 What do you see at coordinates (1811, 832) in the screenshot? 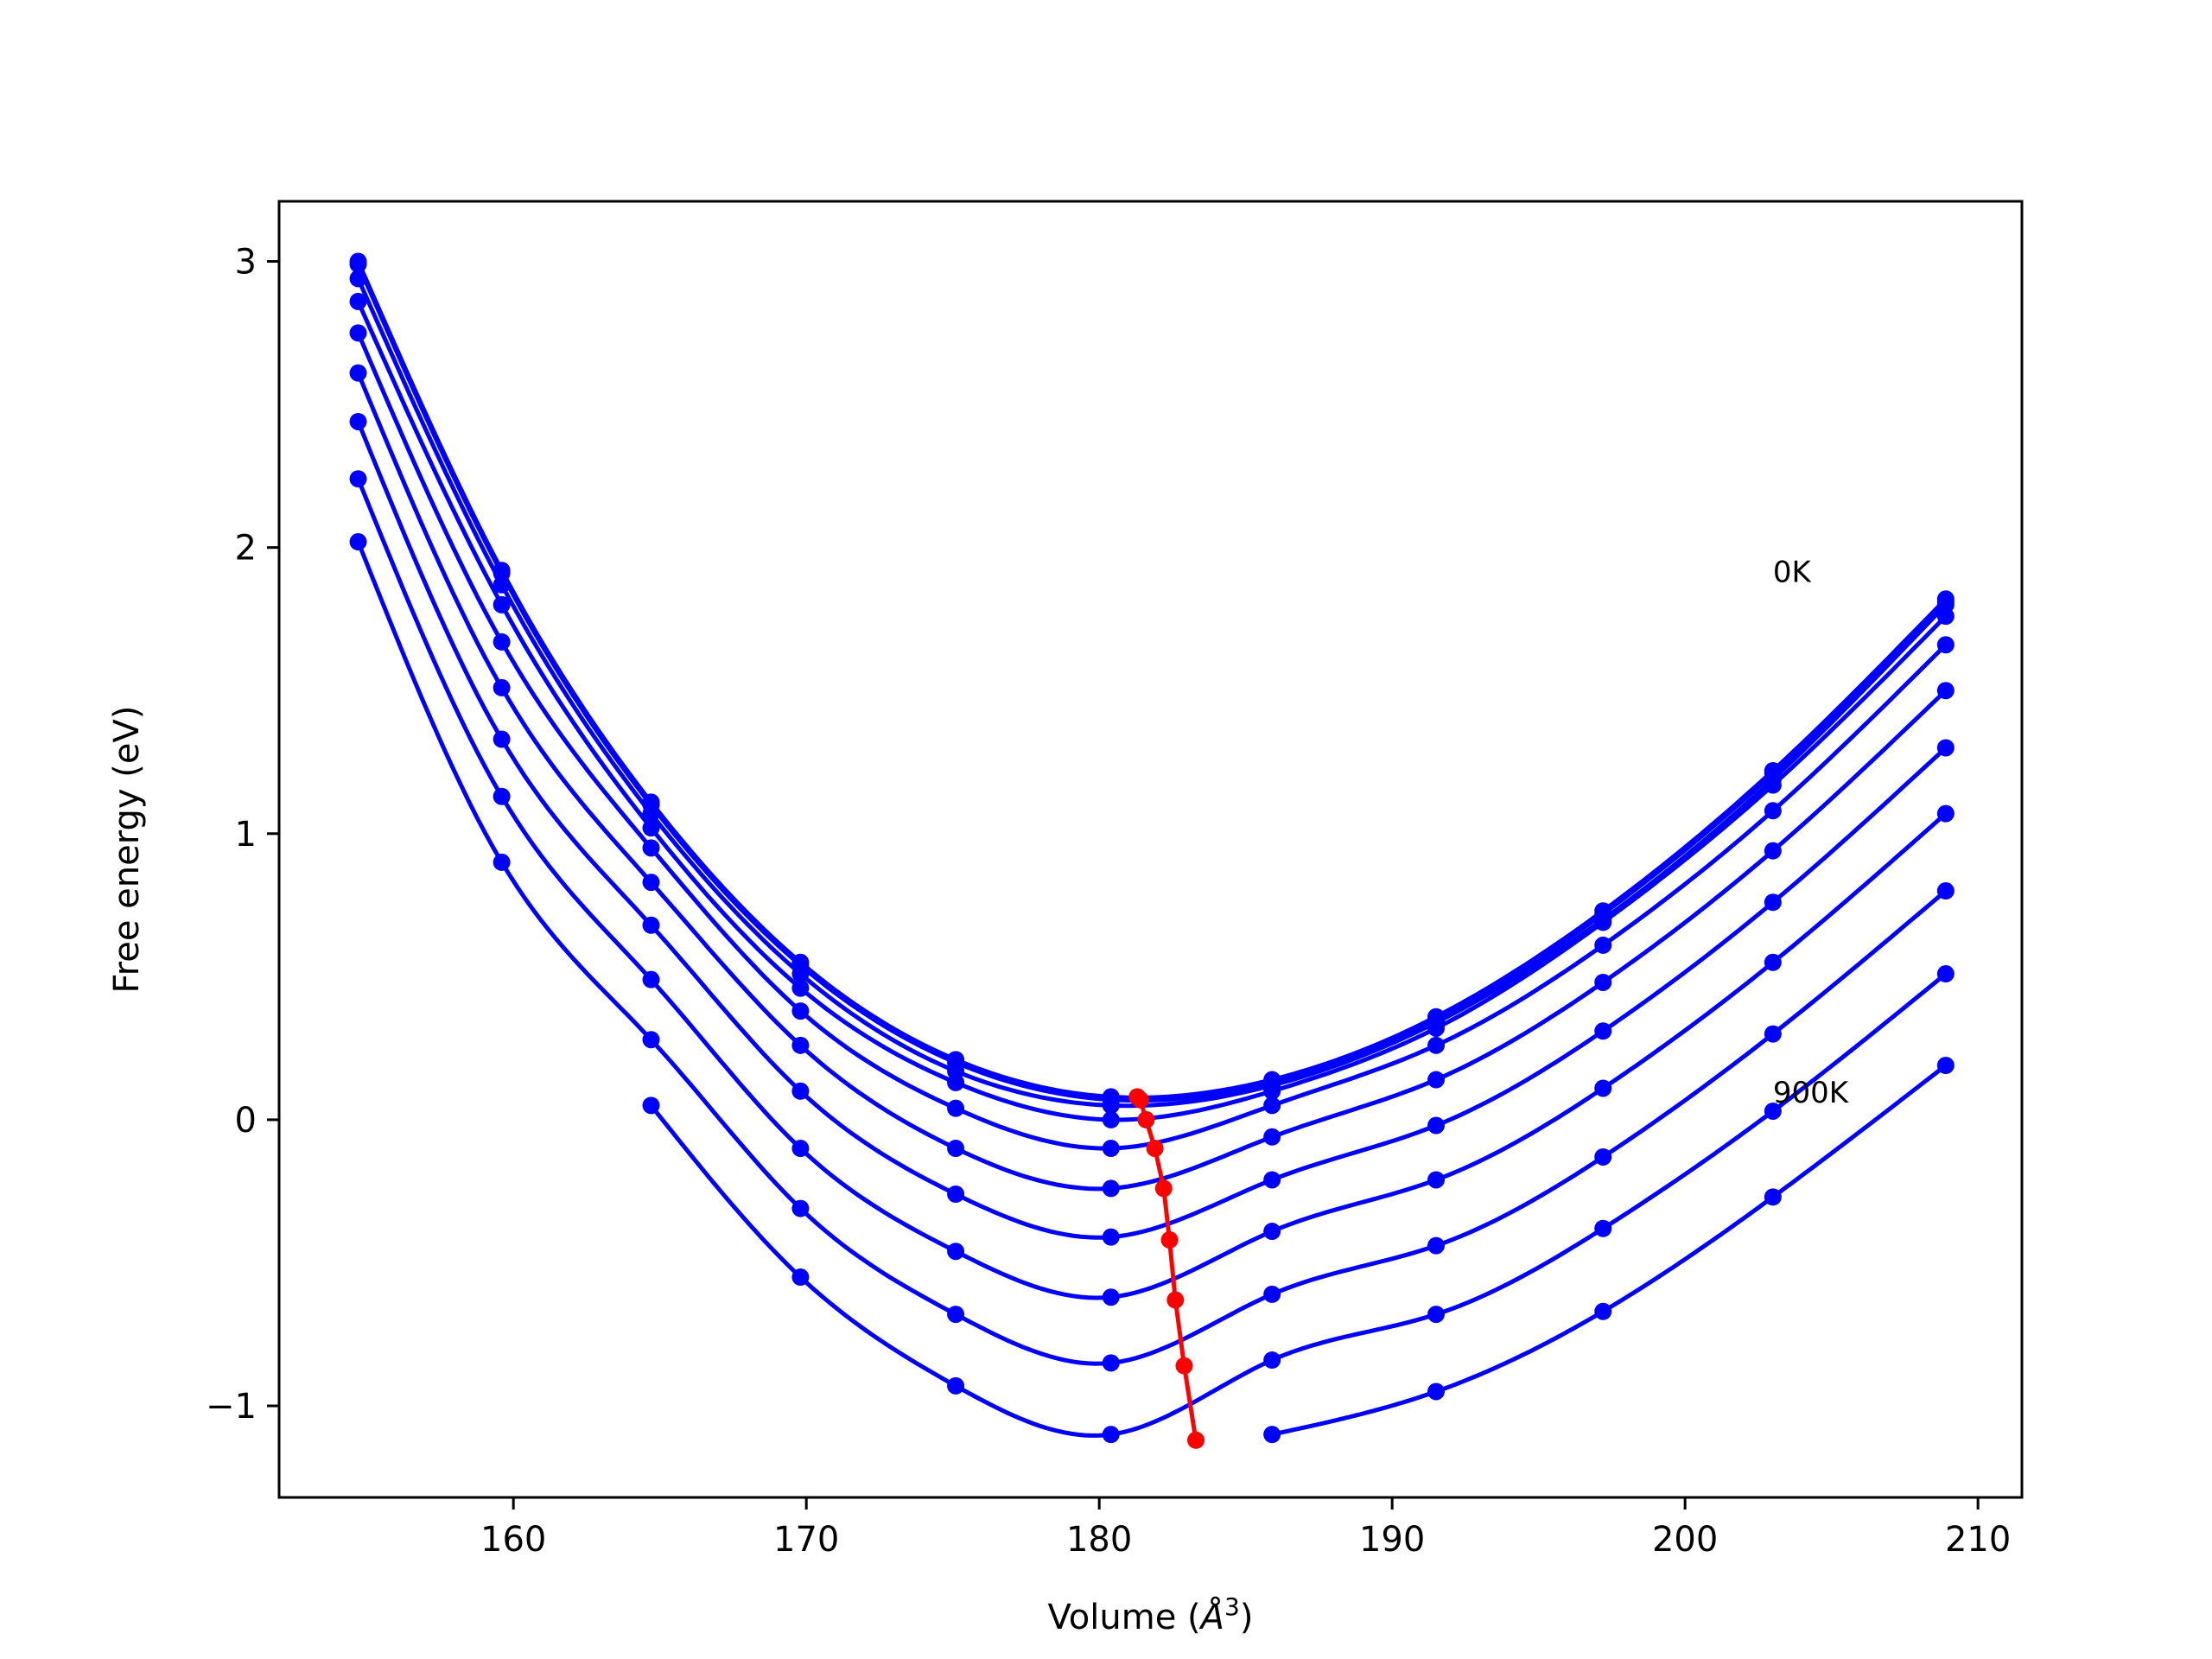
I see `annotations-group: 0K 900K` at bounding box center [1811, 832].